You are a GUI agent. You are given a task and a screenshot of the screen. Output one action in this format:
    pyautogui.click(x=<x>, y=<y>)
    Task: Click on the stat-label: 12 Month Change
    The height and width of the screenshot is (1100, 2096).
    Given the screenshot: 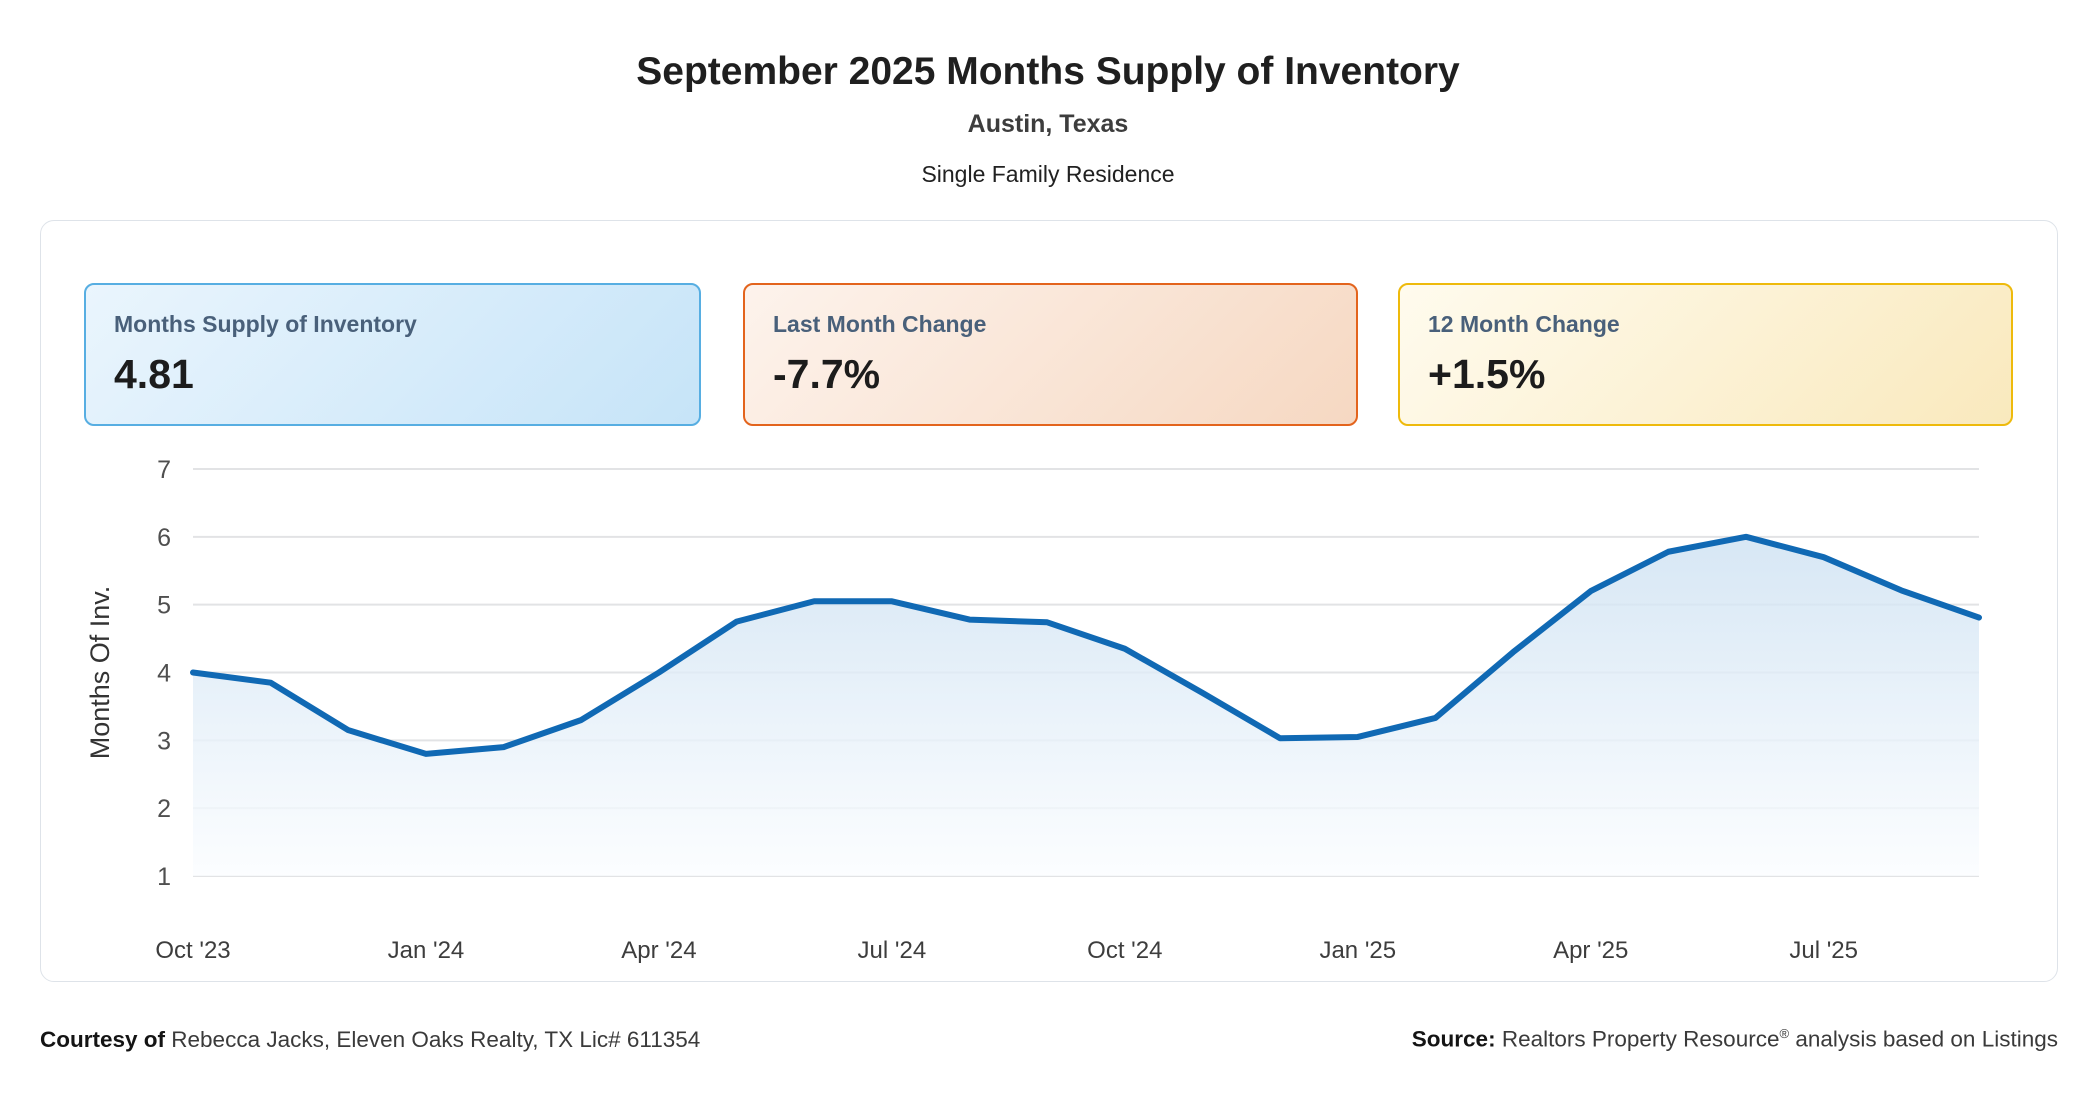 What is the action you would take?
    pyautogui.click(x=1524, y=324)
    